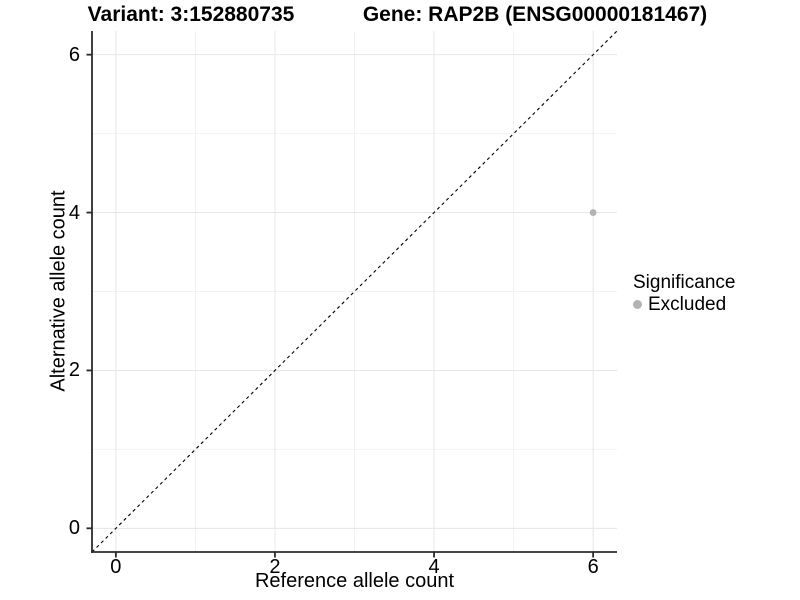 Image resolution: width=800 pixels, height=600 pixels. I want to click on y-axis-label: Alternative allele count, so click(58, 291).